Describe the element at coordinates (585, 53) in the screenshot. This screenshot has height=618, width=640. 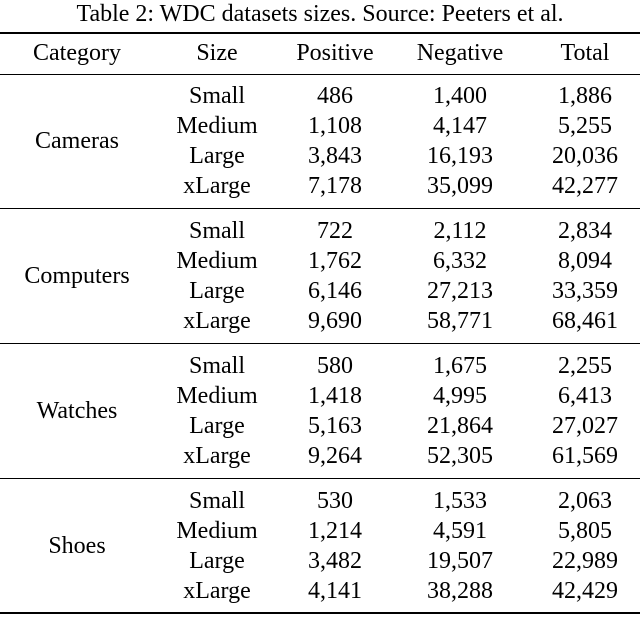
I see `header-total: Total` at that location.